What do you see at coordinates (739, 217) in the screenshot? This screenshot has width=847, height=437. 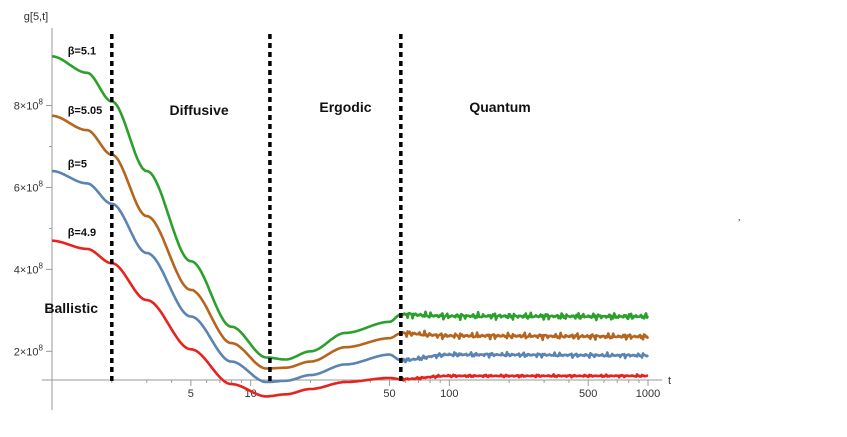 I see `stray-mark: ,` at bounding box center [739, 217].